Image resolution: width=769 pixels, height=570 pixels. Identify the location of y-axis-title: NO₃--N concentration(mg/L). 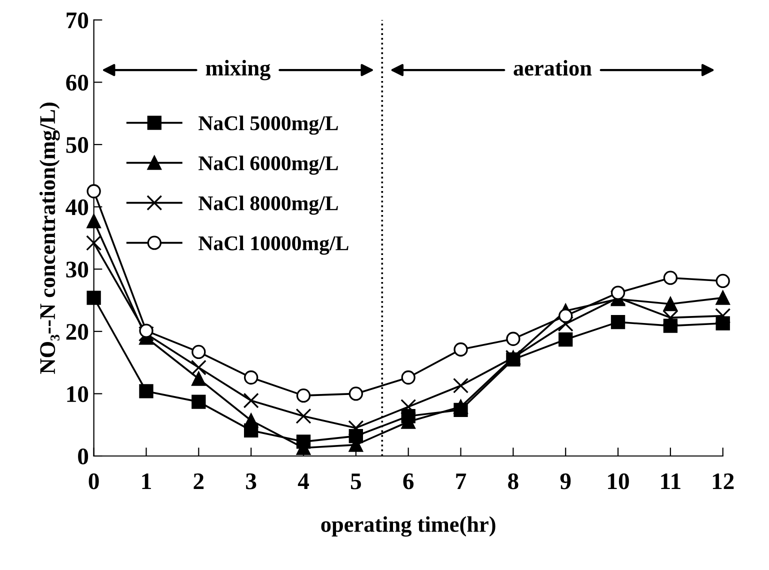
(49, 238).